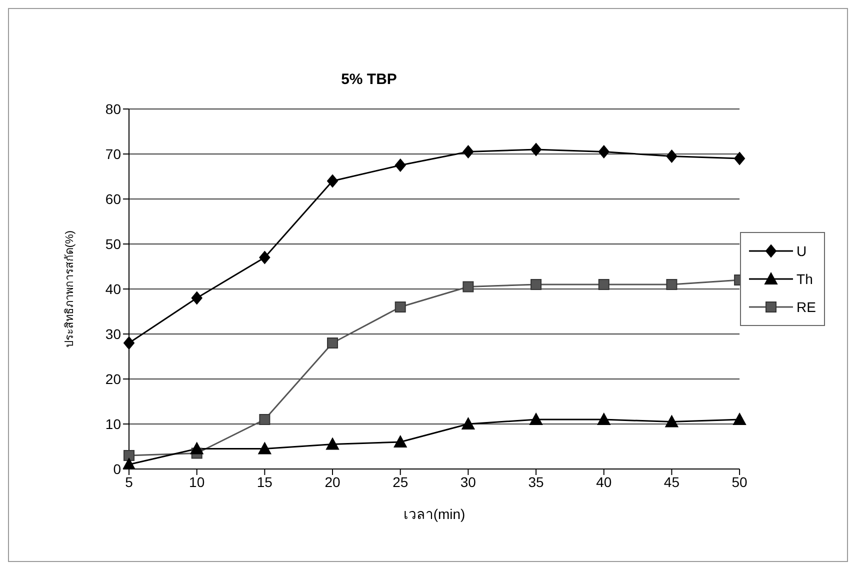 The width and height of the screenshot is (856, 572). I want to click on x-tick-label: 50, so click(740, 482).